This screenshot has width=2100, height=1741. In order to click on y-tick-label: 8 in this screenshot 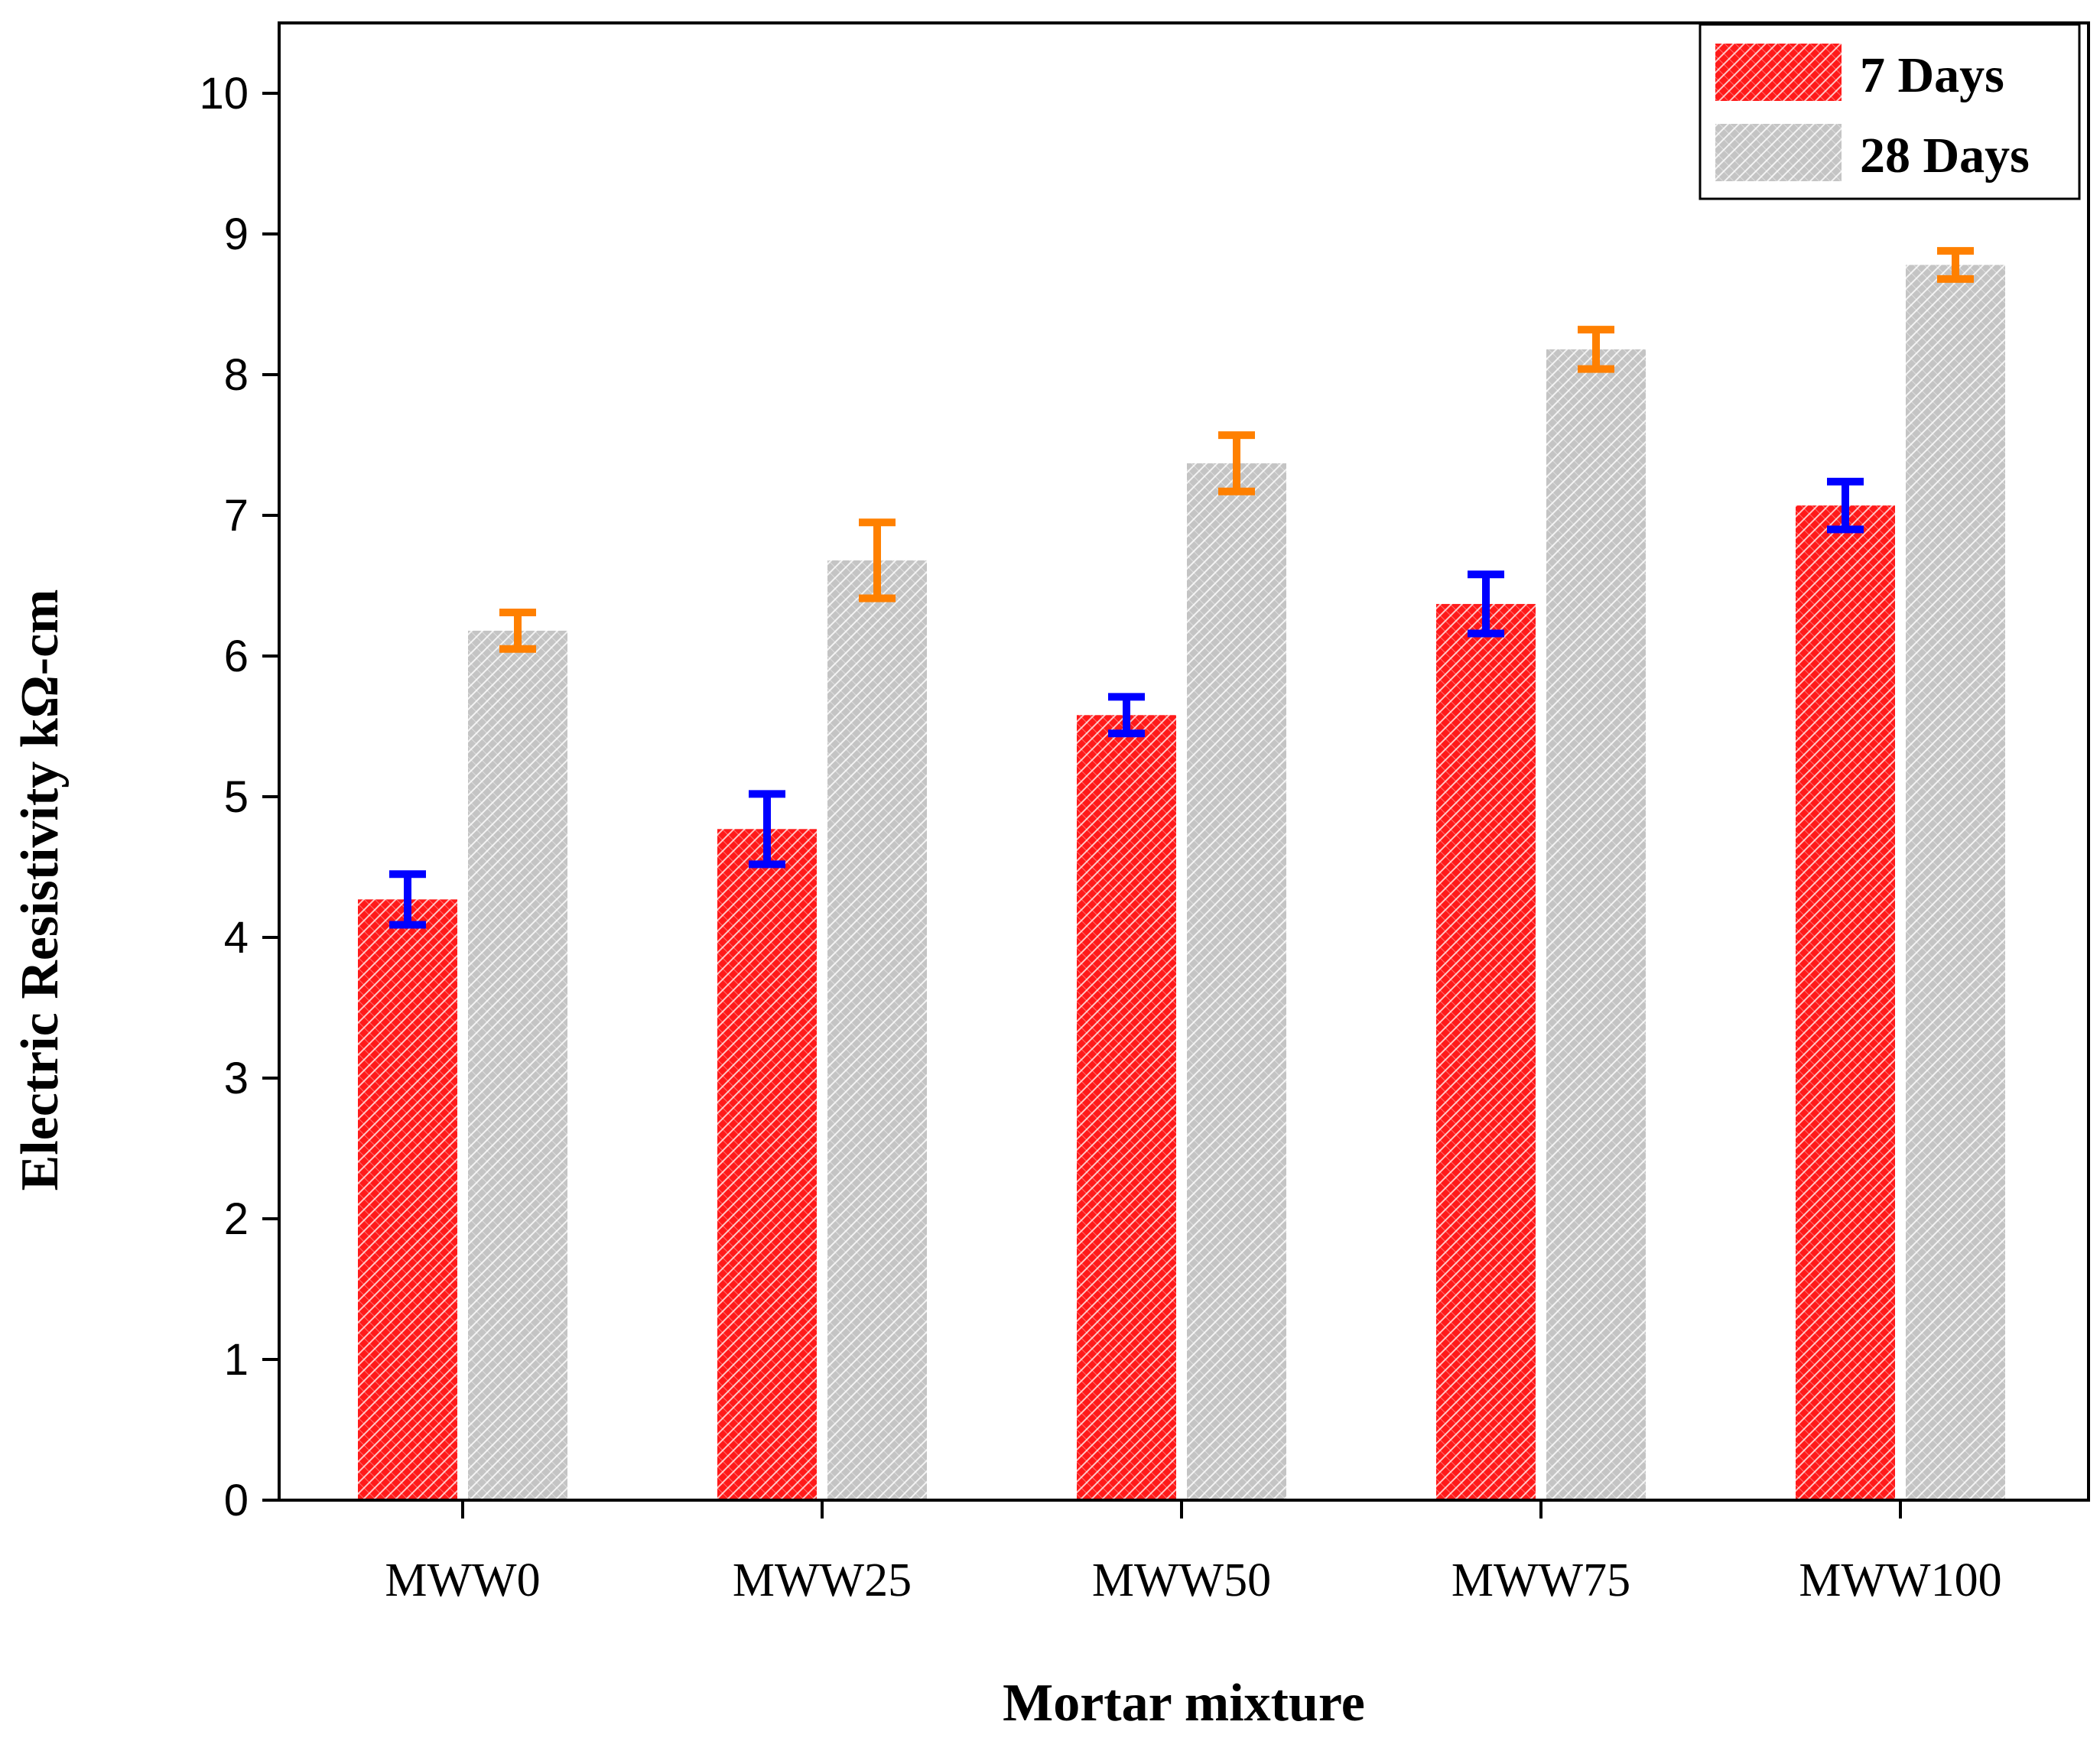, I will do `click(237, 375)`.